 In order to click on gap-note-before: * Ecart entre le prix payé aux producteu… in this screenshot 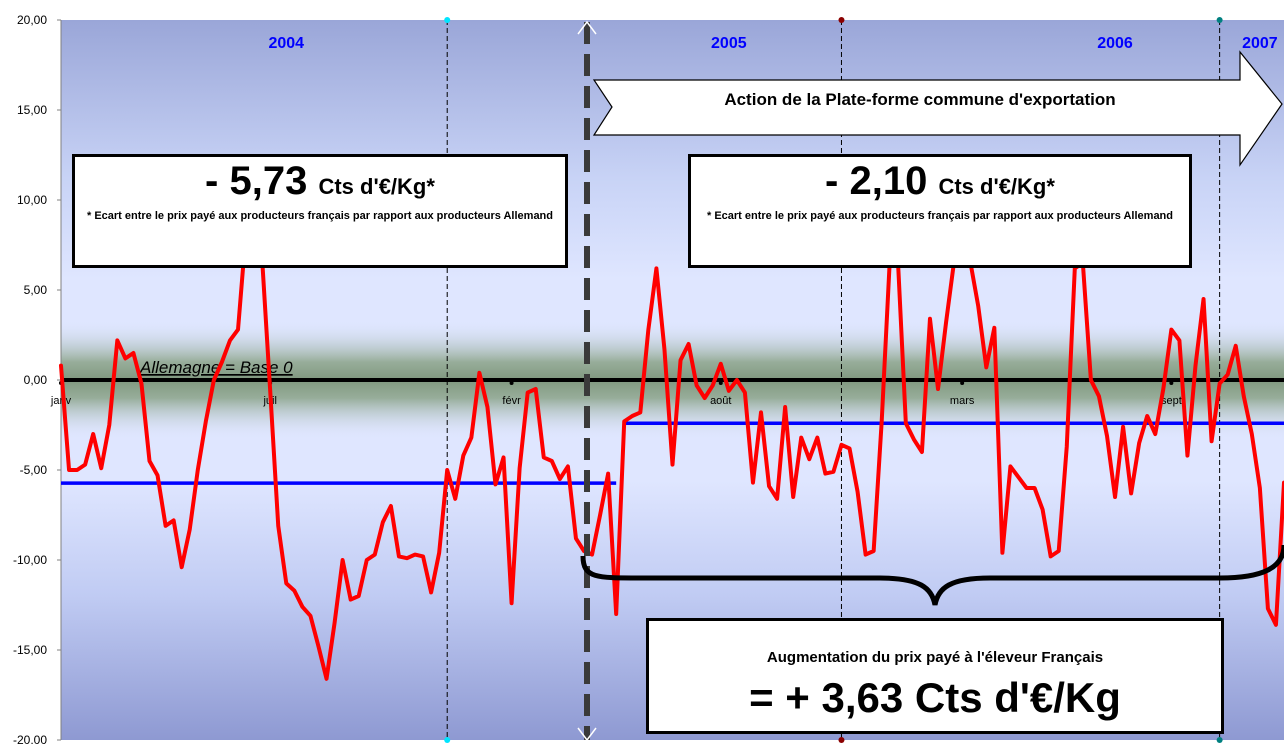, I will do `click(319, 216)`.